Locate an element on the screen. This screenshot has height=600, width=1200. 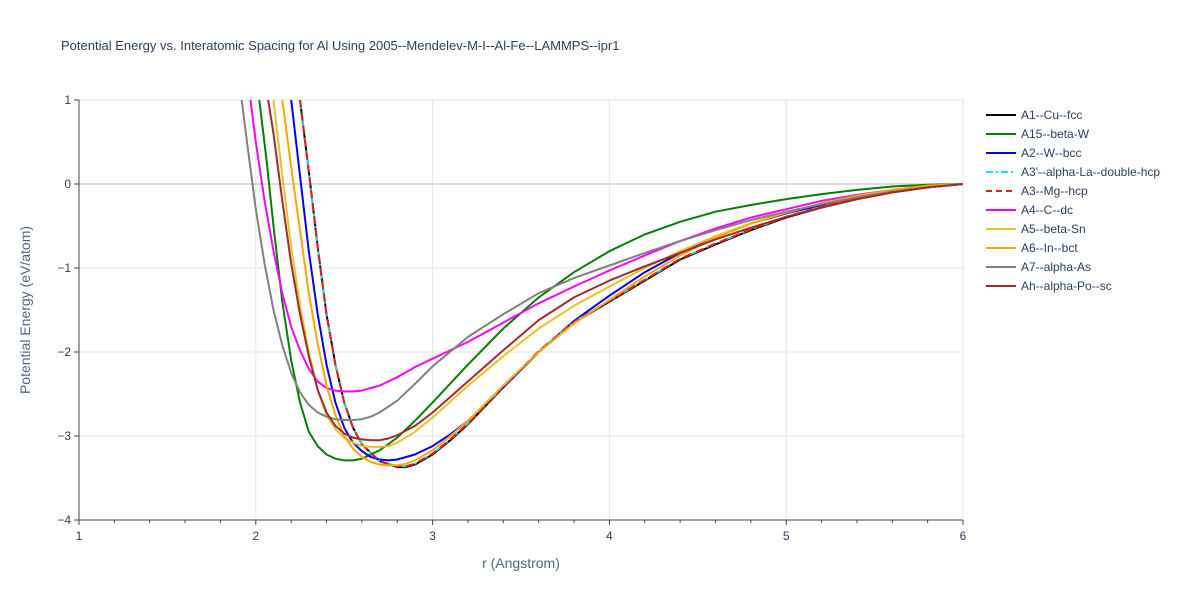
x-axis-ticks: 1 2 3 4 5 6 is located at coordinates (521, 531).